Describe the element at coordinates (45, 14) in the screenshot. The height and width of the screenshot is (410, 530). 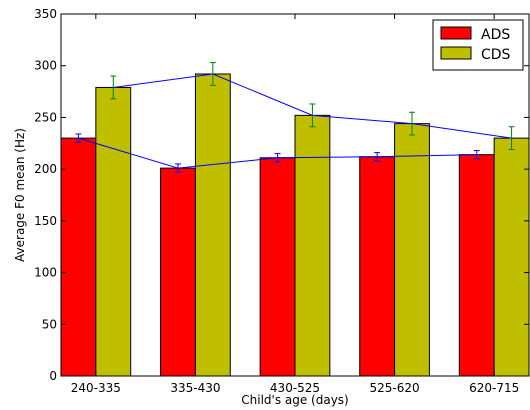
I see `y-tick-label-350: 350` at that location.